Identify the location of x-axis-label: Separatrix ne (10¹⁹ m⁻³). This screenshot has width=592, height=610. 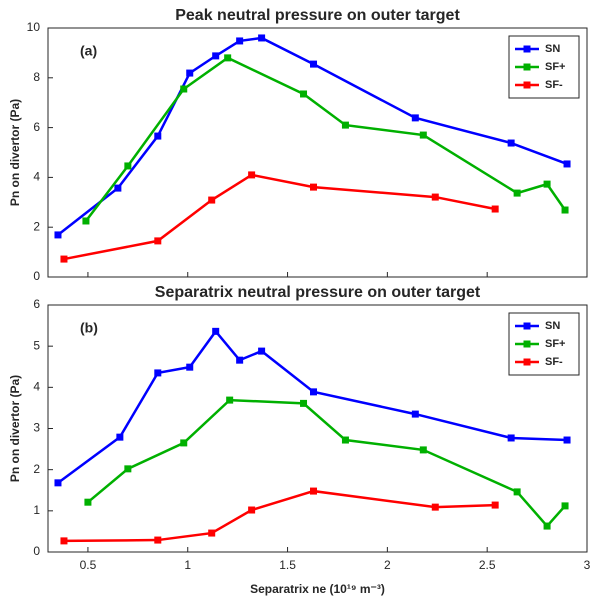
(317, 589).